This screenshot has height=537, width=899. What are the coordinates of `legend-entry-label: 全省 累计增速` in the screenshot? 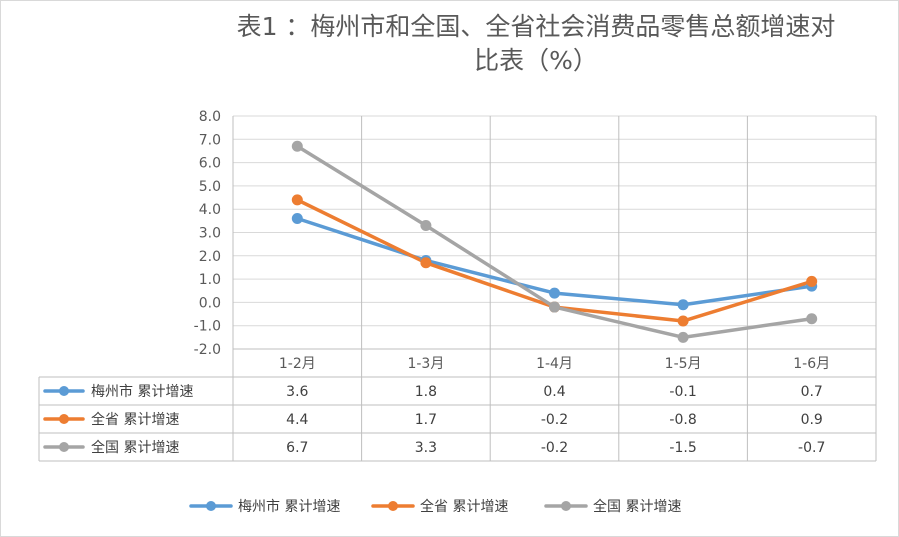 It's located at (464, 506).